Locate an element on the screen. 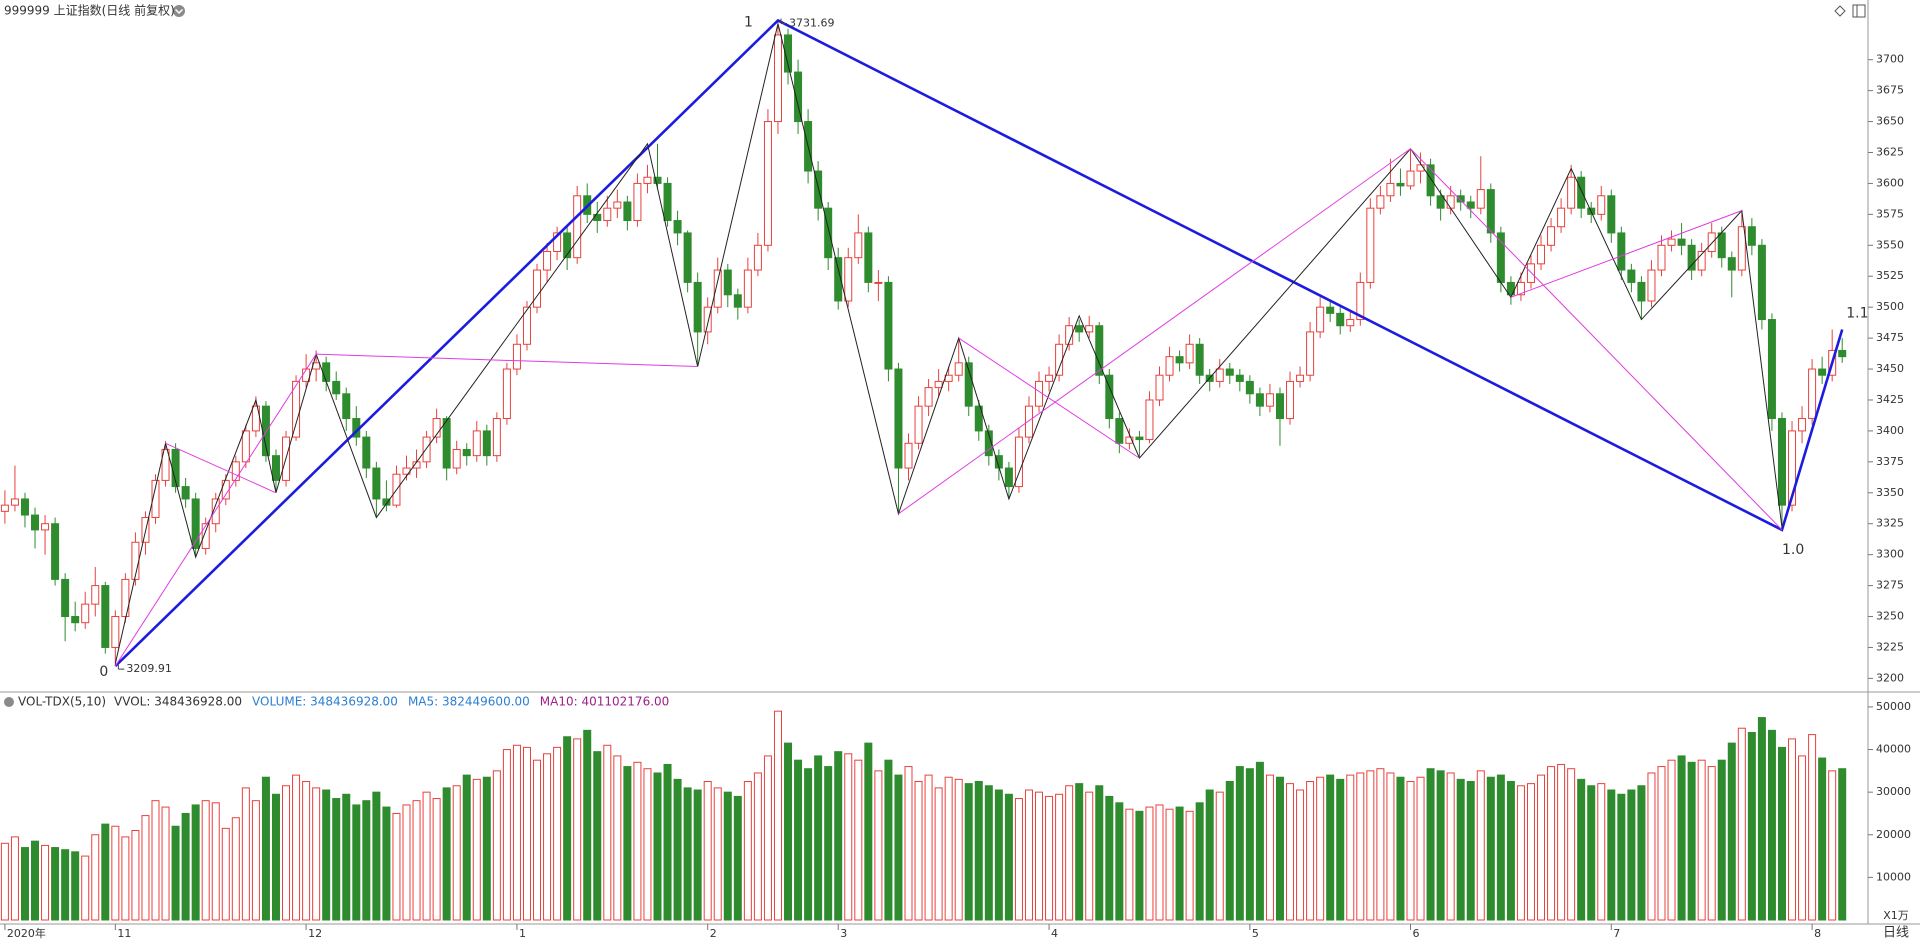  volume-menu-icon is located at coordinates (9, 702).